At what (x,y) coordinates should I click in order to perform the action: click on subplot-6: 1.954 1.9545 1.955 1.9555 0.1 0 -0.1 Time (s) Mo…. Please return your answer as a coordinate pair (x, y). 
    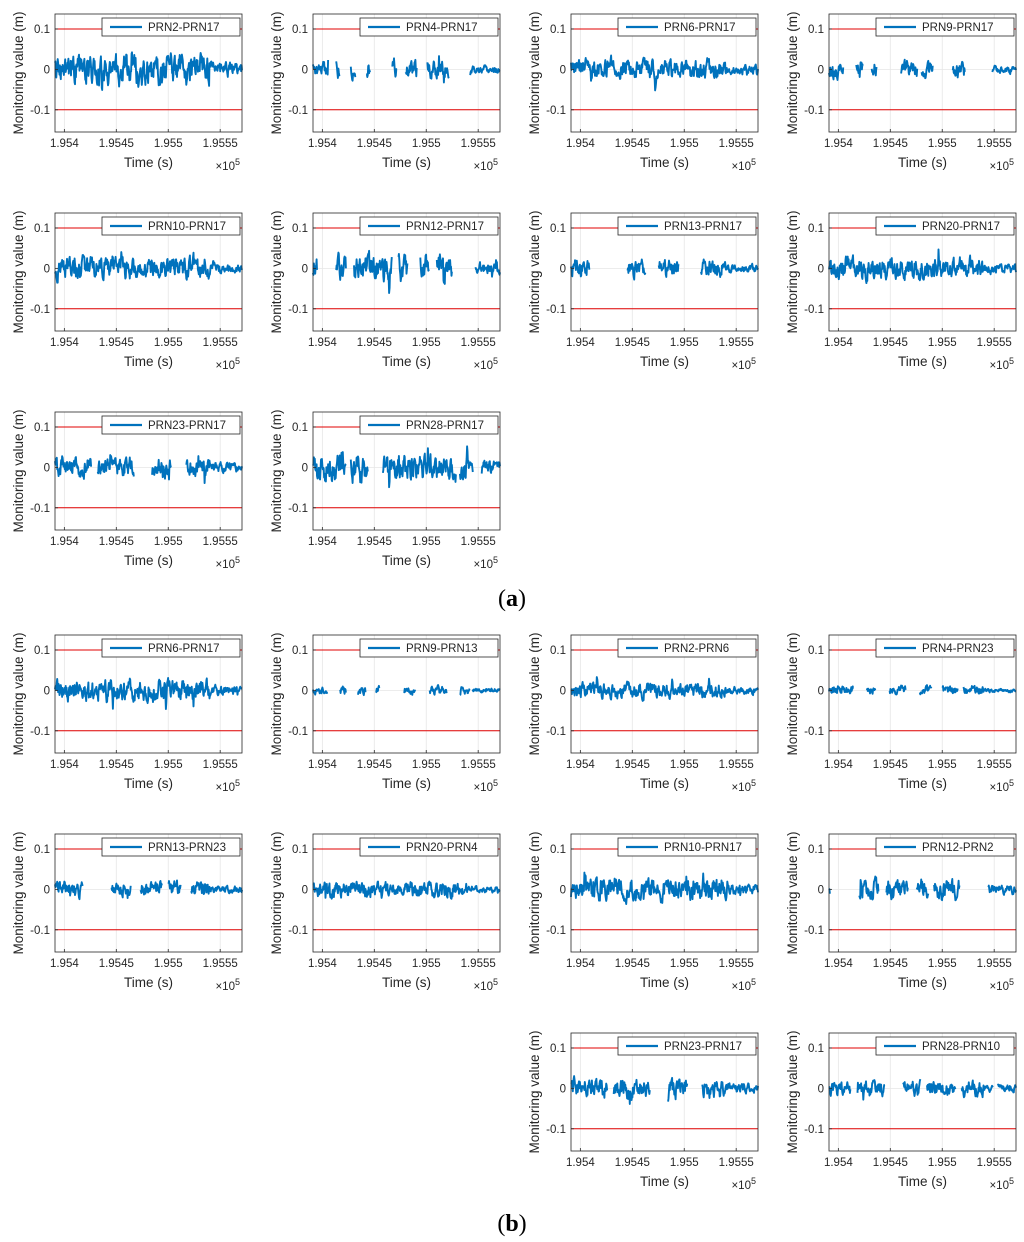
    Looking at the image, I should click on (385, 291).